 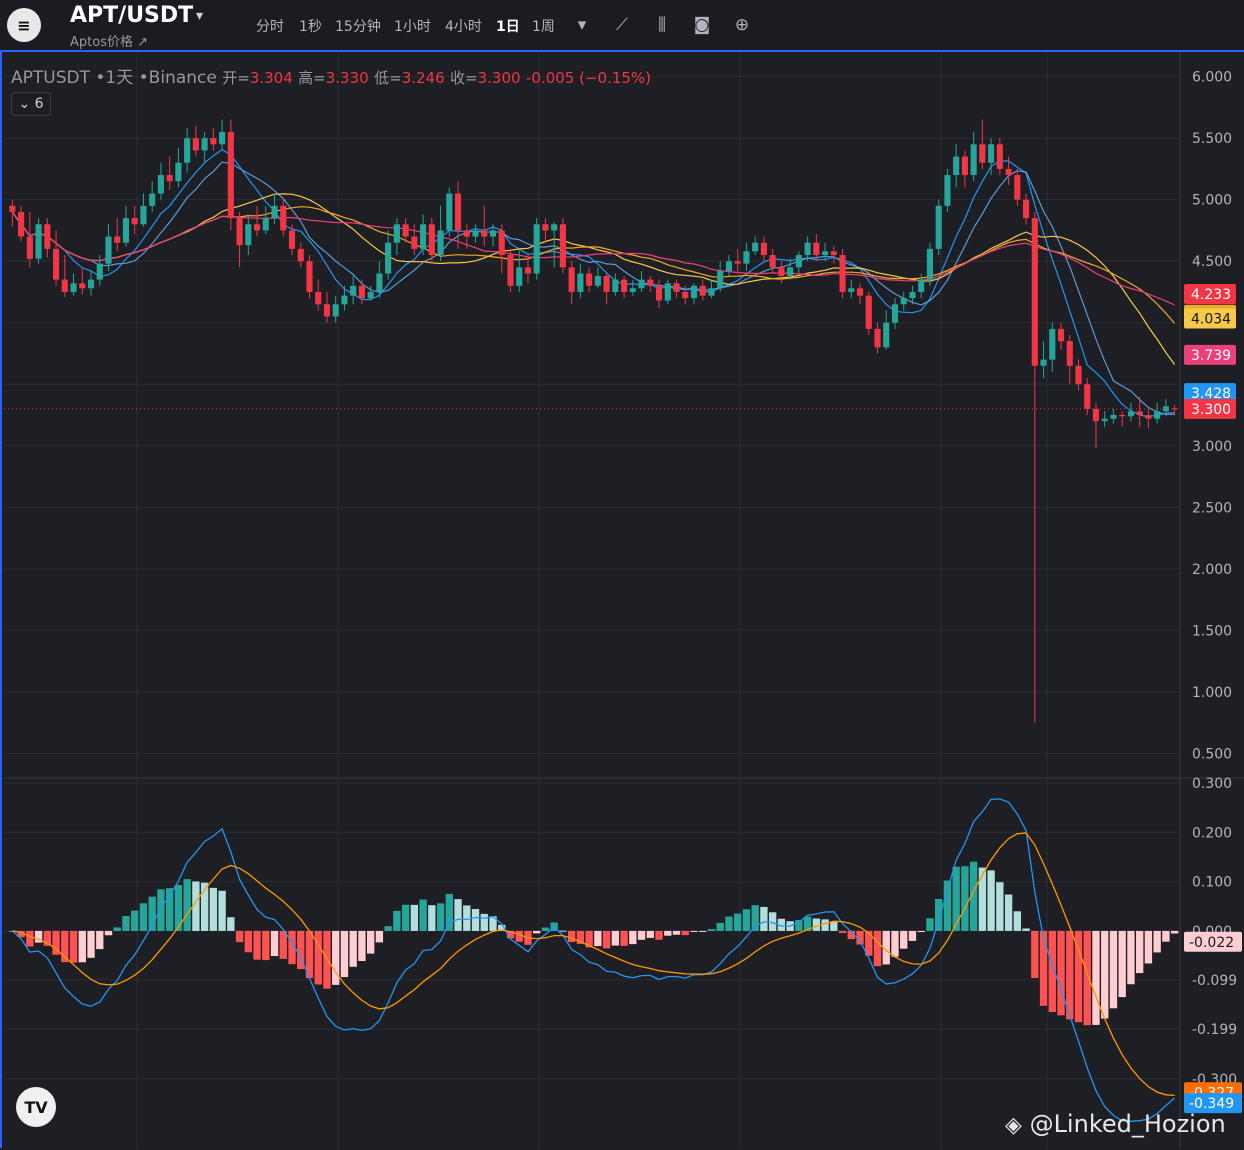 I want to click on macd-value-tag-text-0: -0.022, so click(x=1211, y=943).